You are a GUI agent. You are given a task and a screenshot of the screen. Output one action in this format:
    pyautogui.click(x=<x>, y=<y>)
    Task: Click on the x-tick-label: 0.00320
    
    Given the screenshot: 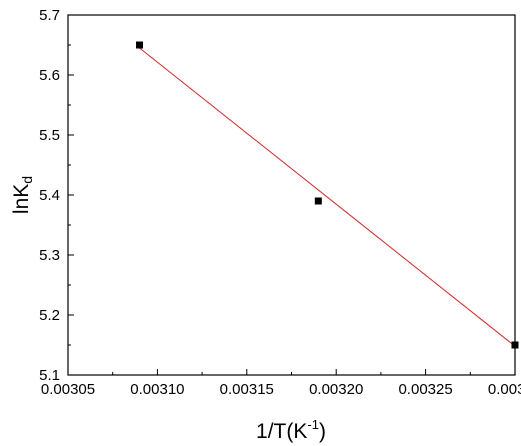 What is the action you would take?
    pyautogui.click(x=336, y=389)
    